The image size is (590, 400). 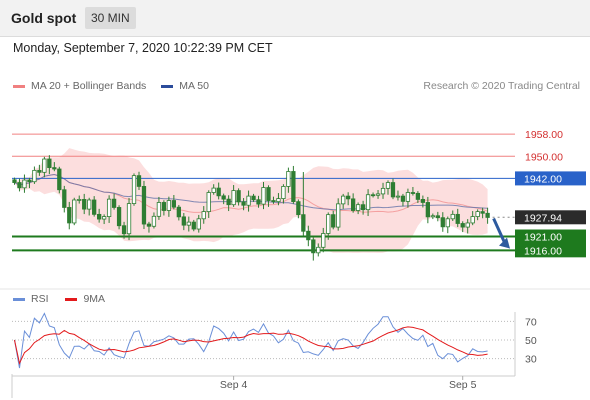 What do you see at coordinates (40, 299) in the screenshot?
I see `legend-rsi-label: RSI` at bounding box center [40, 299].